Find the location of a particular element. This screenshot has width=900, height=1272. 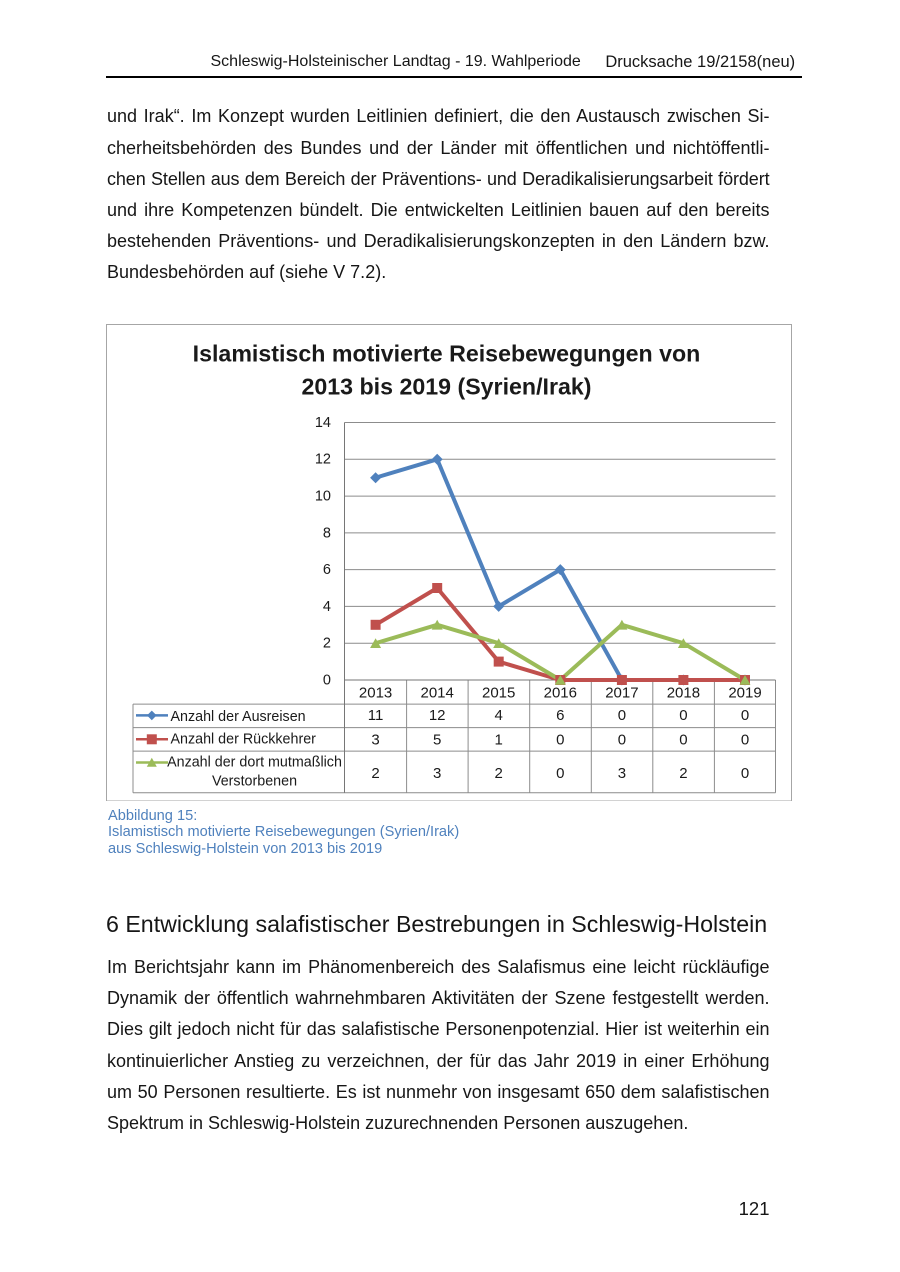

svg-text: 14 is located at coordinates (323, 423).